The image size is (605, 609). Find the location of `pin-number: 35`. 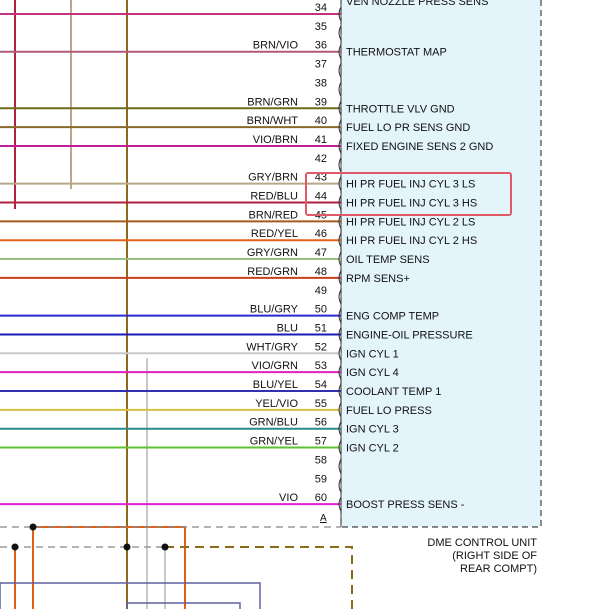

pin-number: 35 is located at coordinates (321, 27).